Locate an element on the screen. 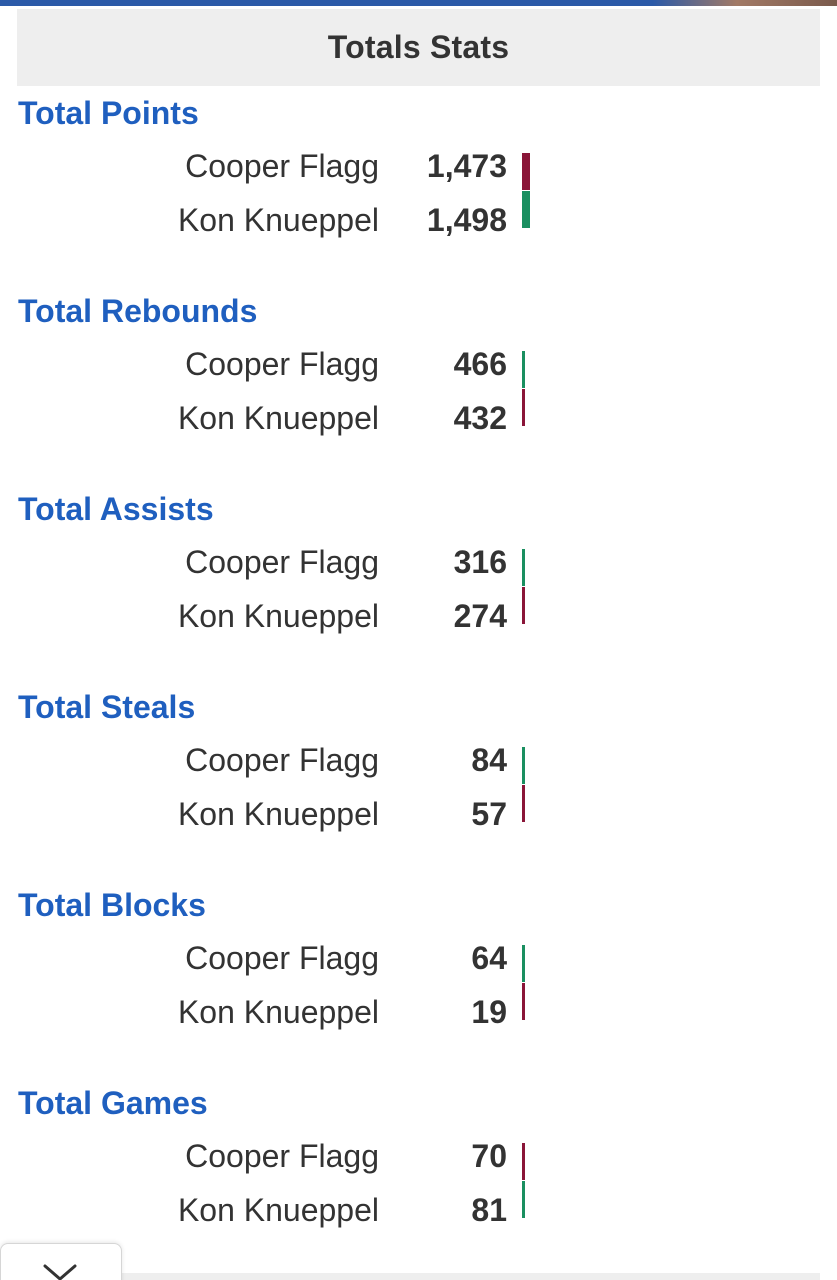 This screenshot has width=837, height=1280. player-value: 57 is located at coordinates (489, 814).